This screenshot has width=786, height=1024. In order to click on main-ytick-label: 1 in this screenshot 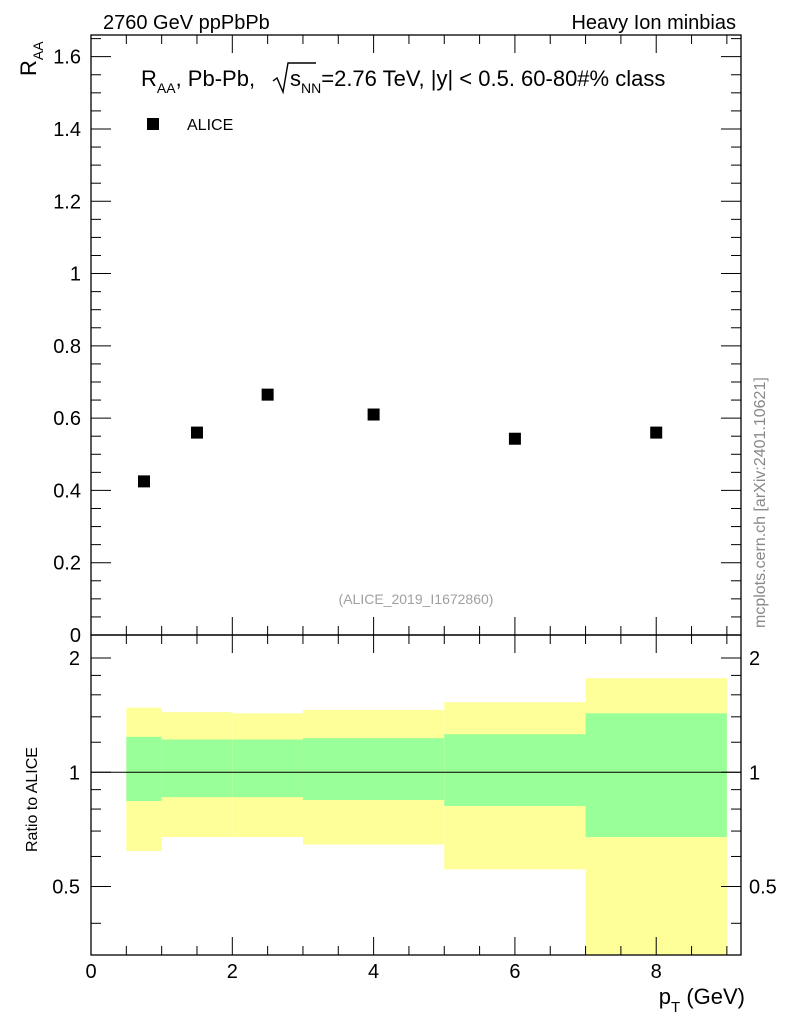, I will do `click(75, 275)`.